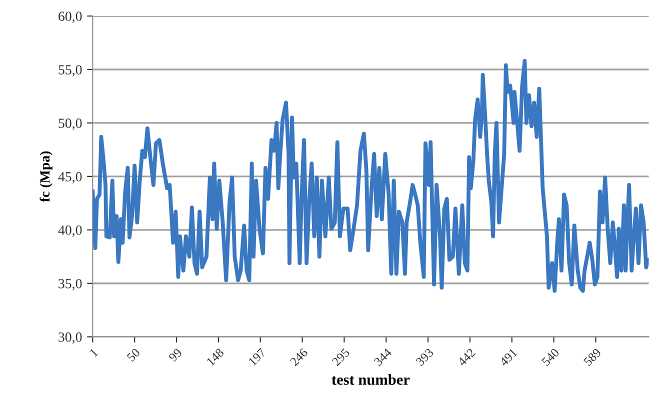 Image resolution: width=662 pixels, height=401 pixels. Describe the element at coordinates (70, 284) in the screenshot. I see `y-tick-label: 35,0` at that location.